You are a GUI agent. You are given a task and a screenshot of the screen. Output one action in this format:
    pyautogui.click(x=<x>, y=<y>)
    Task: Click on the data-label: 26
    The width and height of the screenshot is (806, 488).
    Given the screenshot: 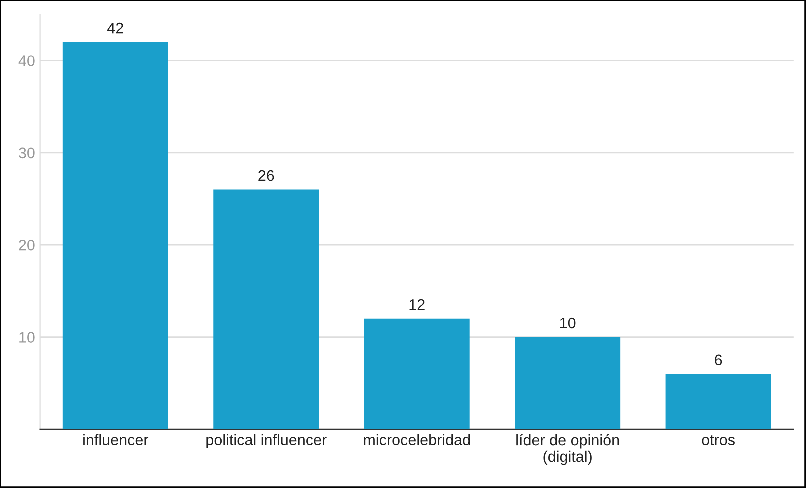 What is the action you would take?
    pyautogui.click(x=266, y=176)
    